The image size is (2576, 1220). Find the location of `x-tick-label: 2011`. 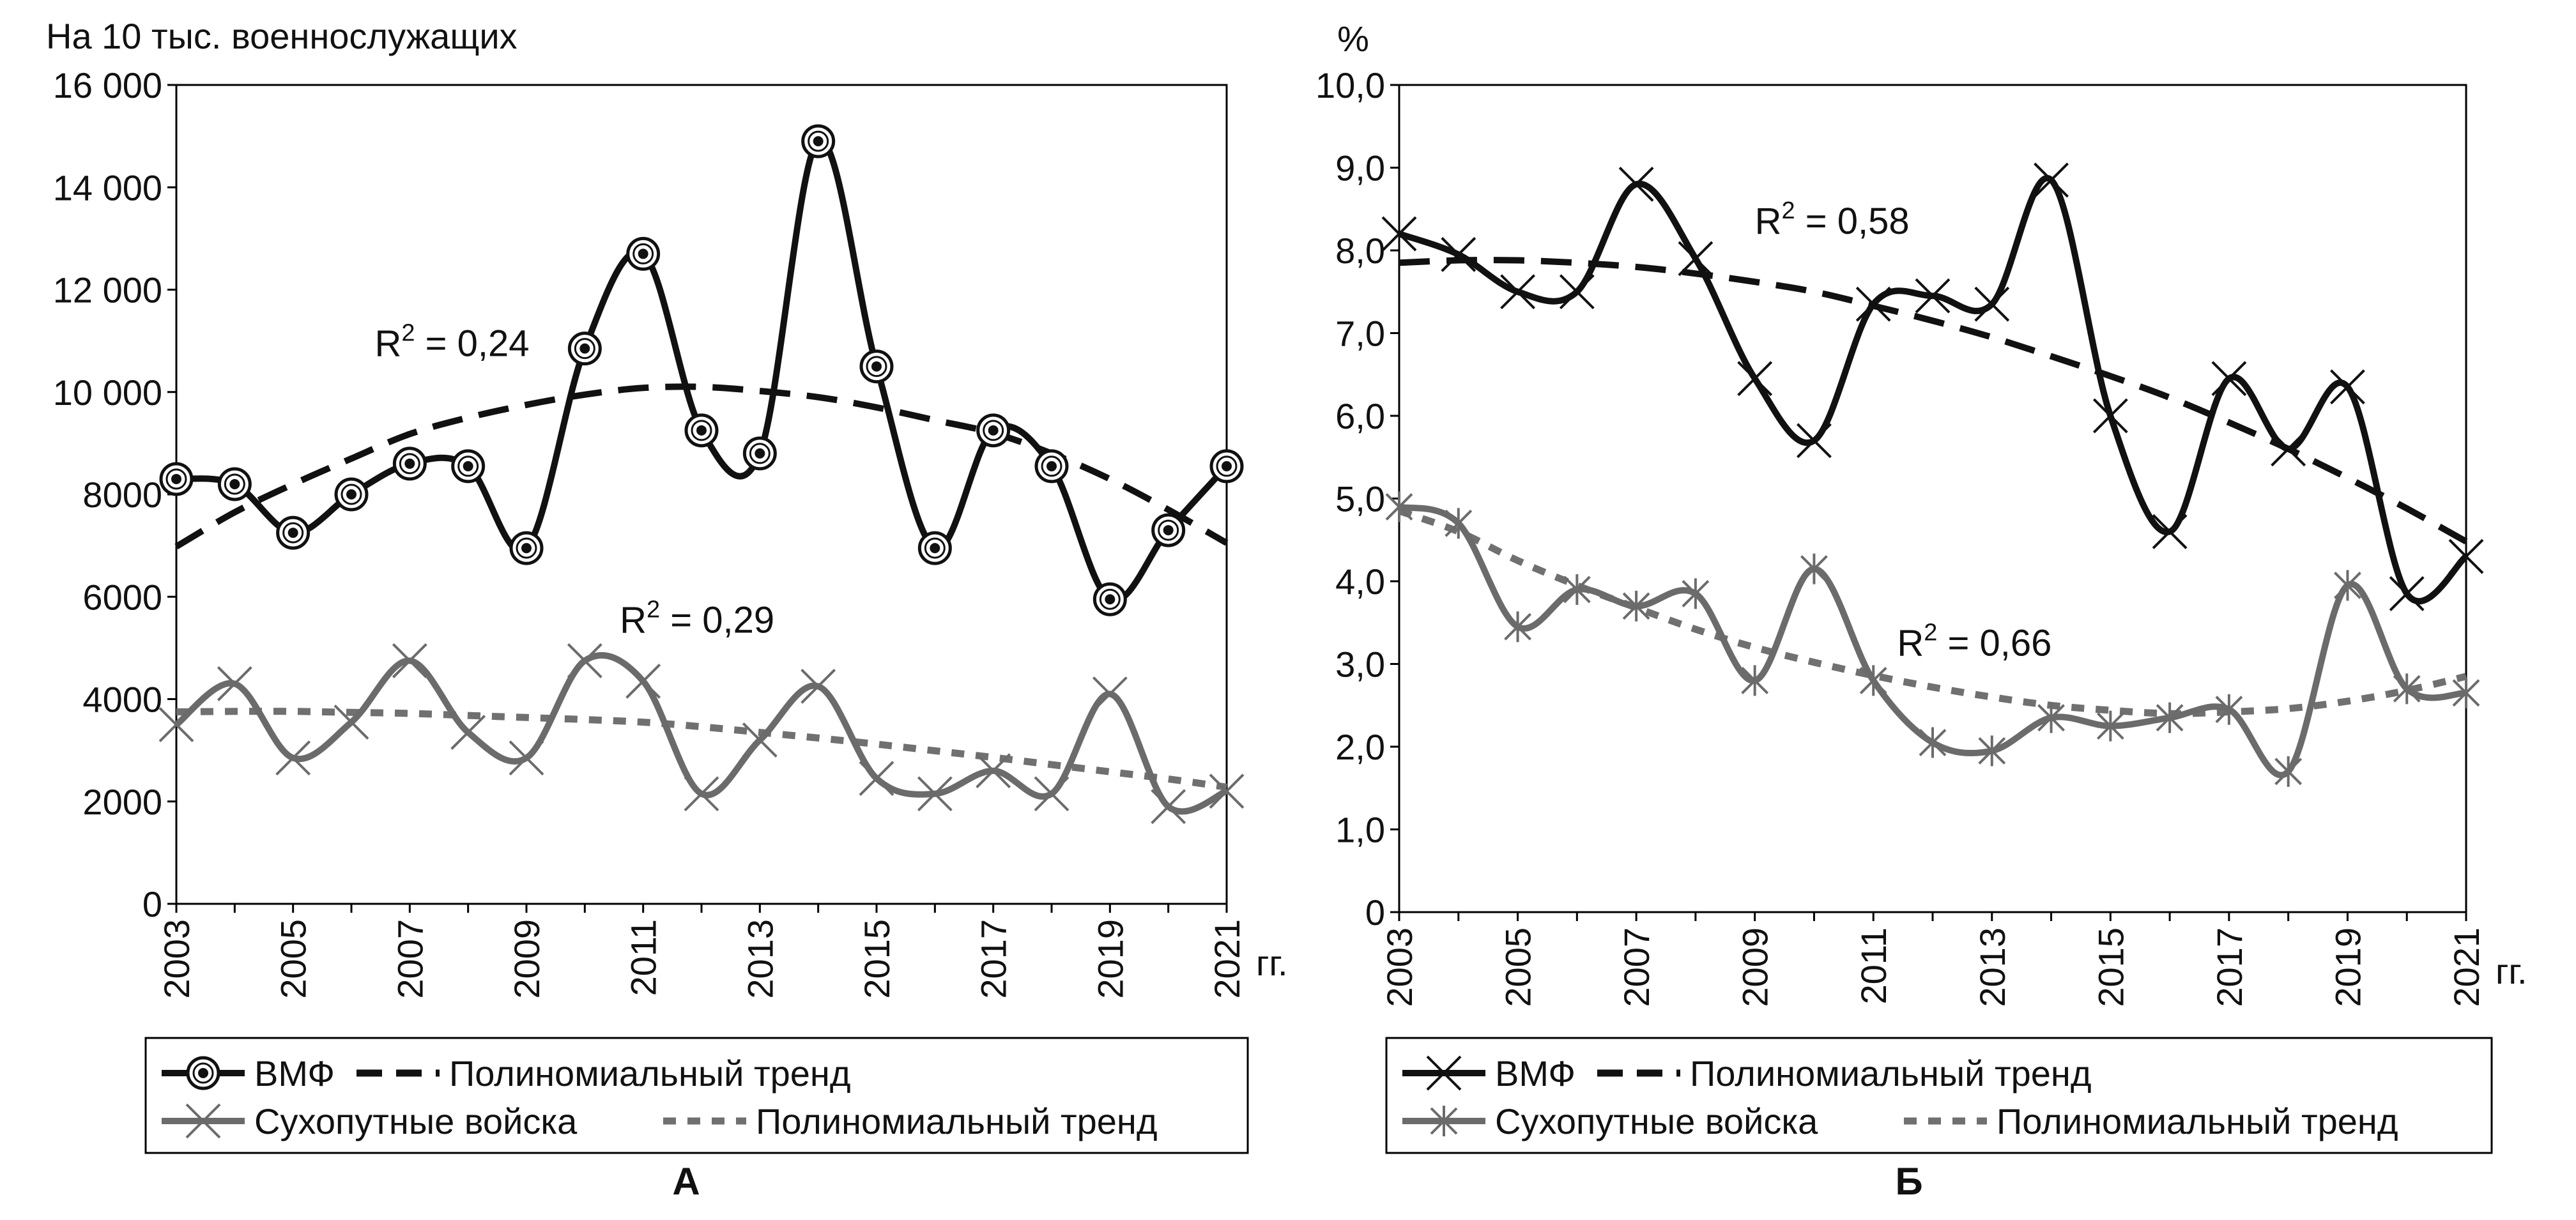

x-tick-label: 2011 is located at coordinates (1873, 966).